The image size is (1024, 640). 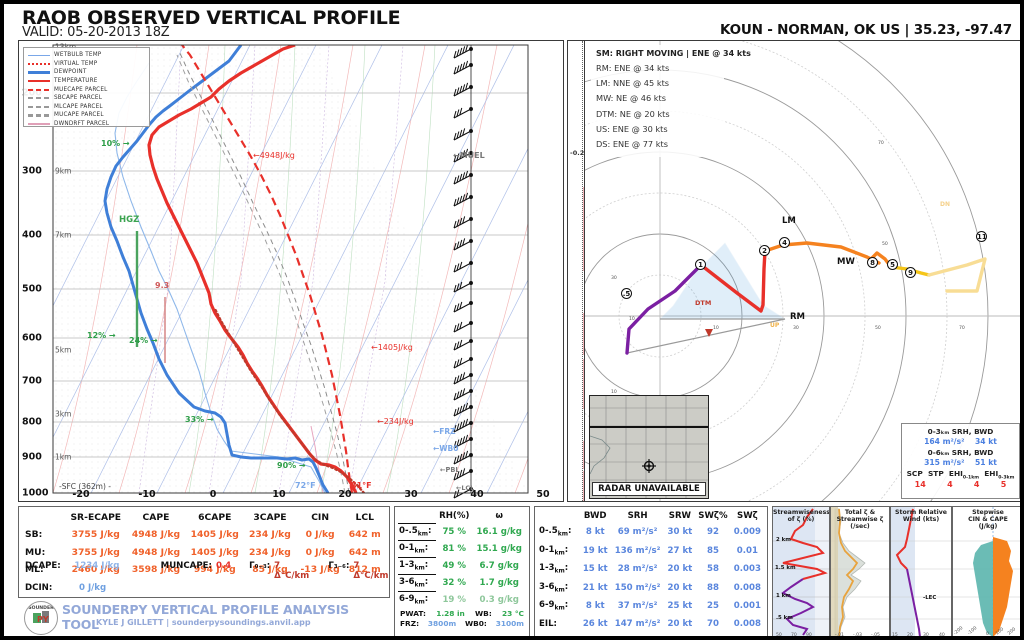 I want to click on hodo-marker-up: UP, so click(x=775, y=325).